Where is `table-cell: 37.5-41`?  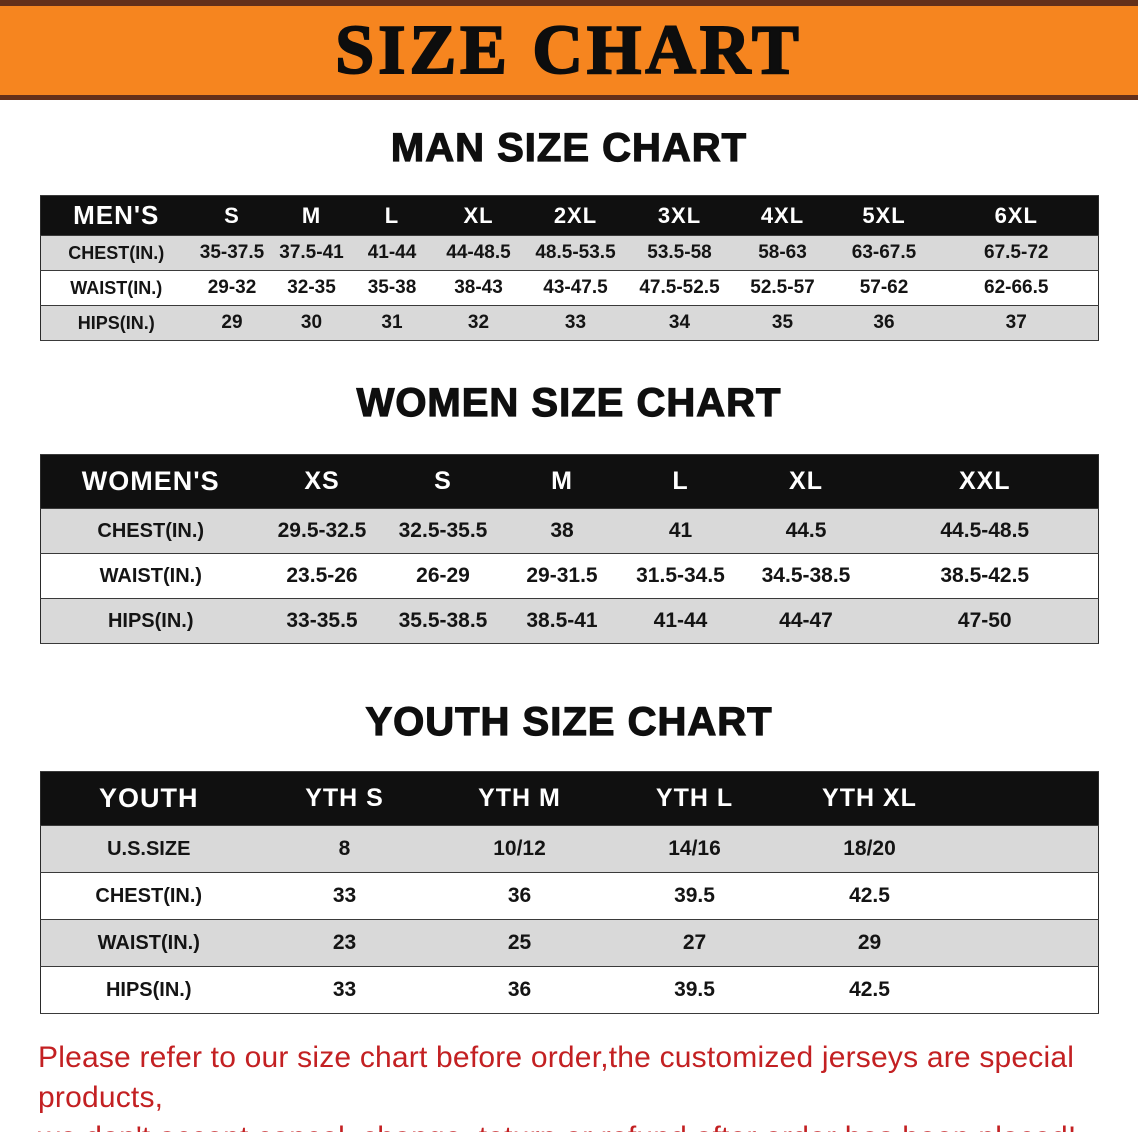 table-cell: 37.5-41 is located at coordinates (311, 253).